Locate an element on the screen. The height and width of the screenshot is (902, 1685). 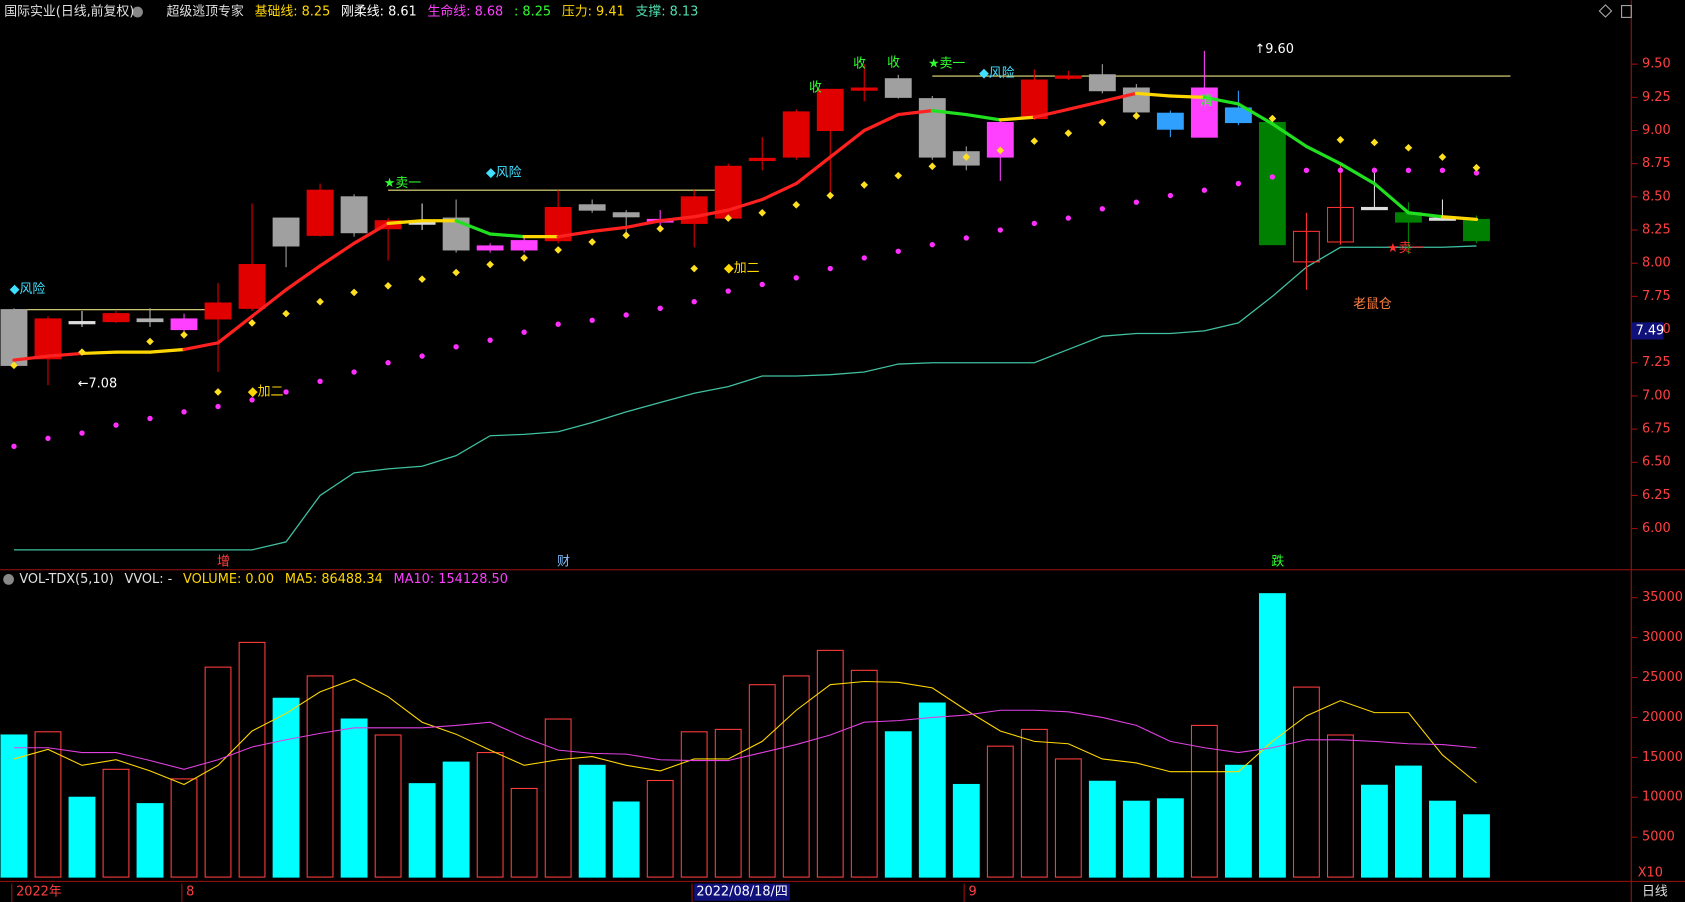
y-tick-label: 25000 is located at coordinates (1662, 677).